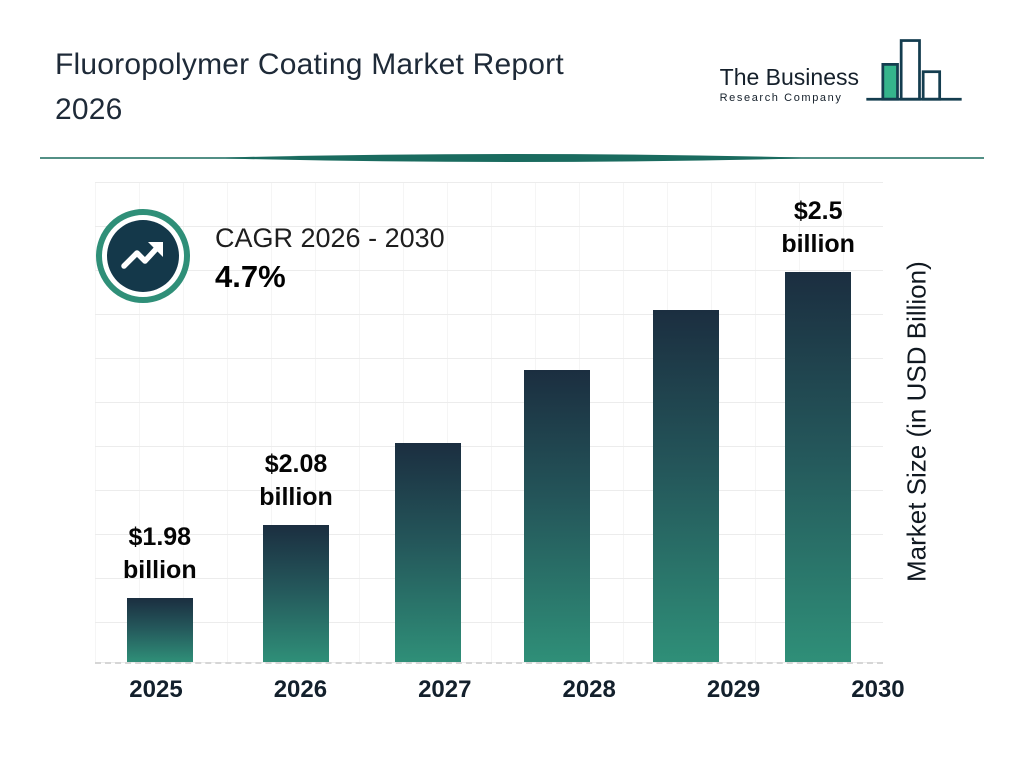  I want to click on cagr-text: CAGR 2026 - 2030 4.7%, so click(330, 259).